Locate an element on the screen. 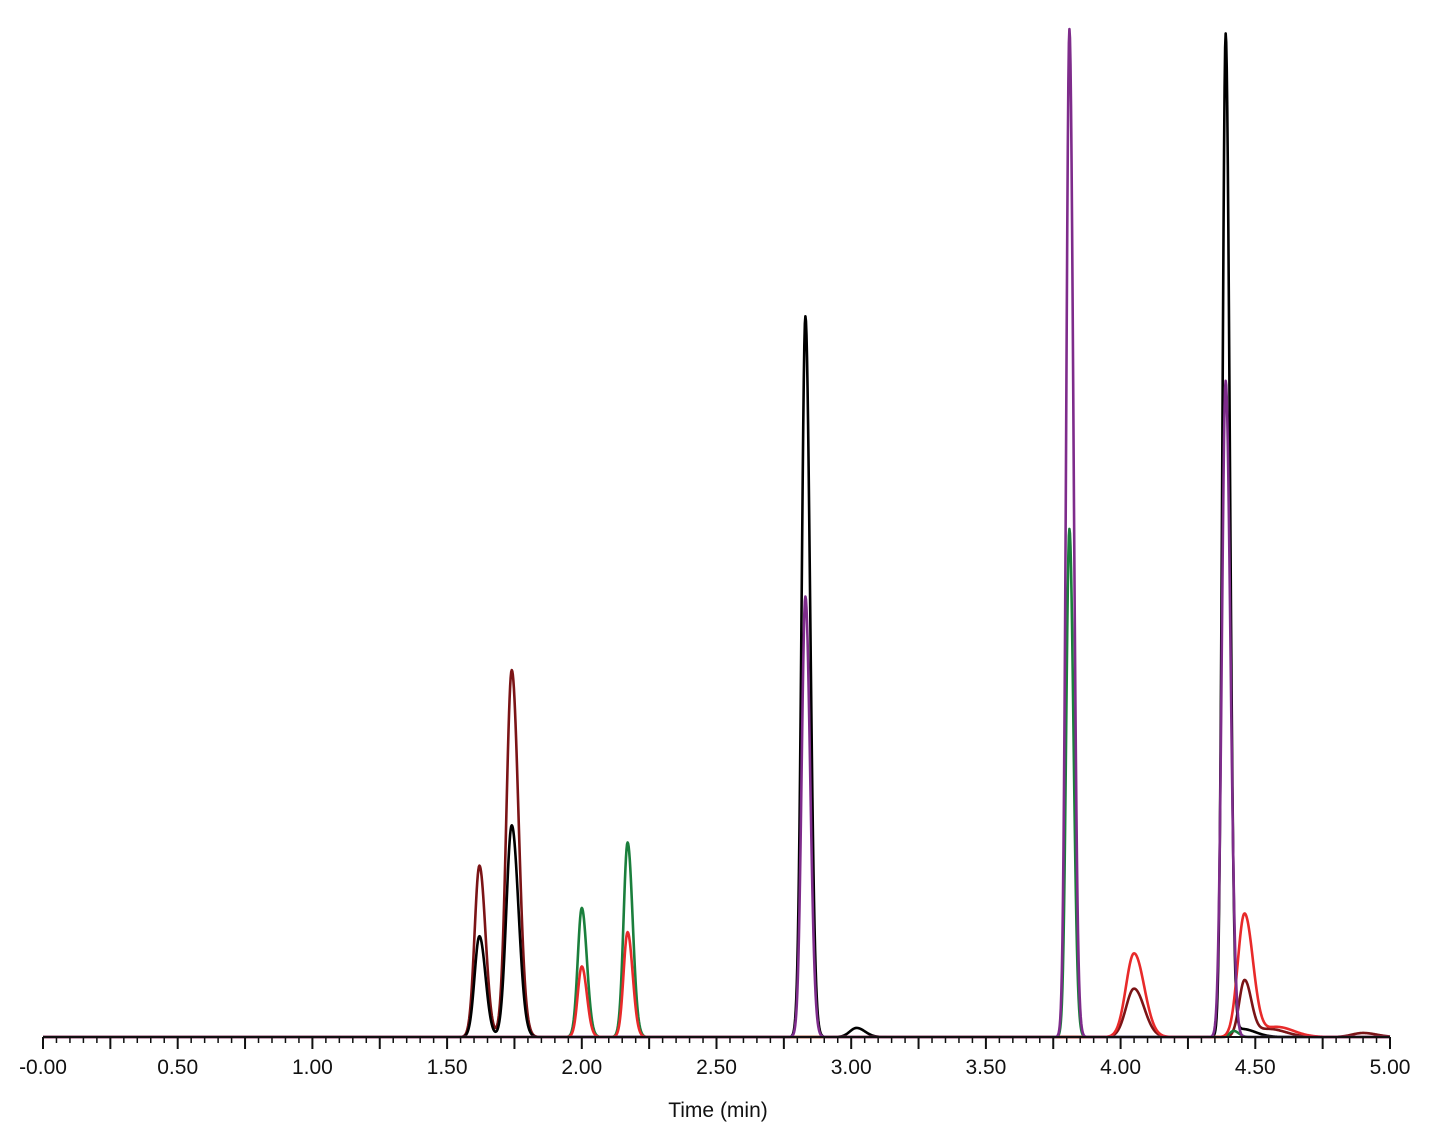  x-tick-label: -0.00 is located at coordinates (43, 1067).